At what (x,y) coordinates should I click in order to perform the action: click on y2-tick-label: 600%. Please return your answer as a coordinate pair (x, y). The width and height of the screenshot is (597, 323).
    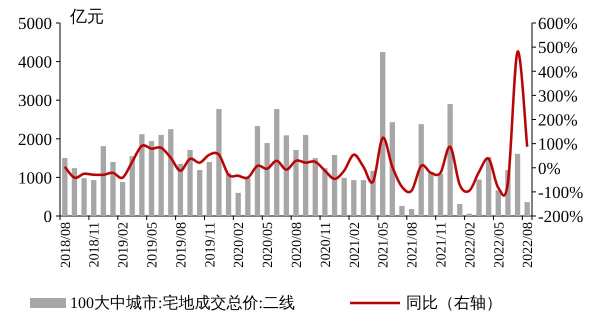
    Looking at the image, I should click on (558, 23).